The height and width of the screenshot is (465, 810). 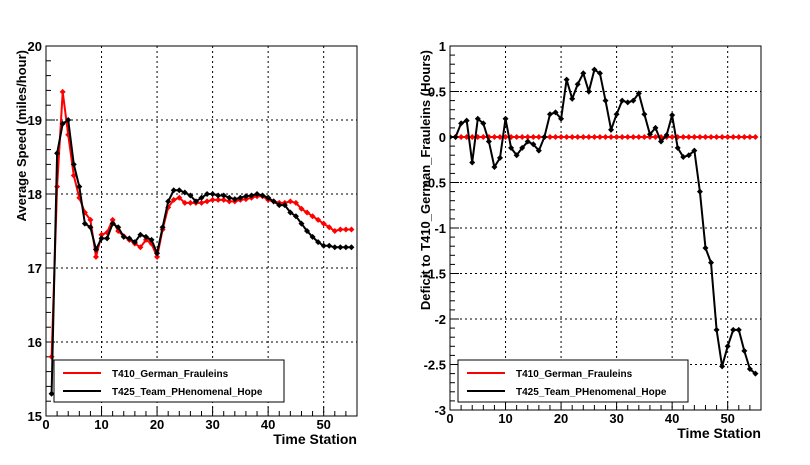 What do you see at coordinates (435, 365) in the screenshot?
I see `deficit-y-tick-label: -2.5` at bounding box center [435, 365].